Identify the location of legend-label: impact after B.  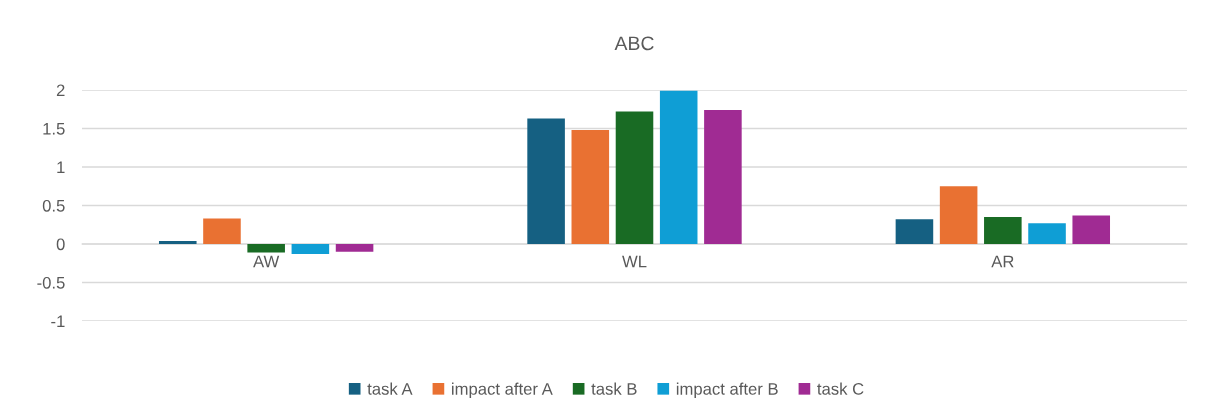
(727, 390).